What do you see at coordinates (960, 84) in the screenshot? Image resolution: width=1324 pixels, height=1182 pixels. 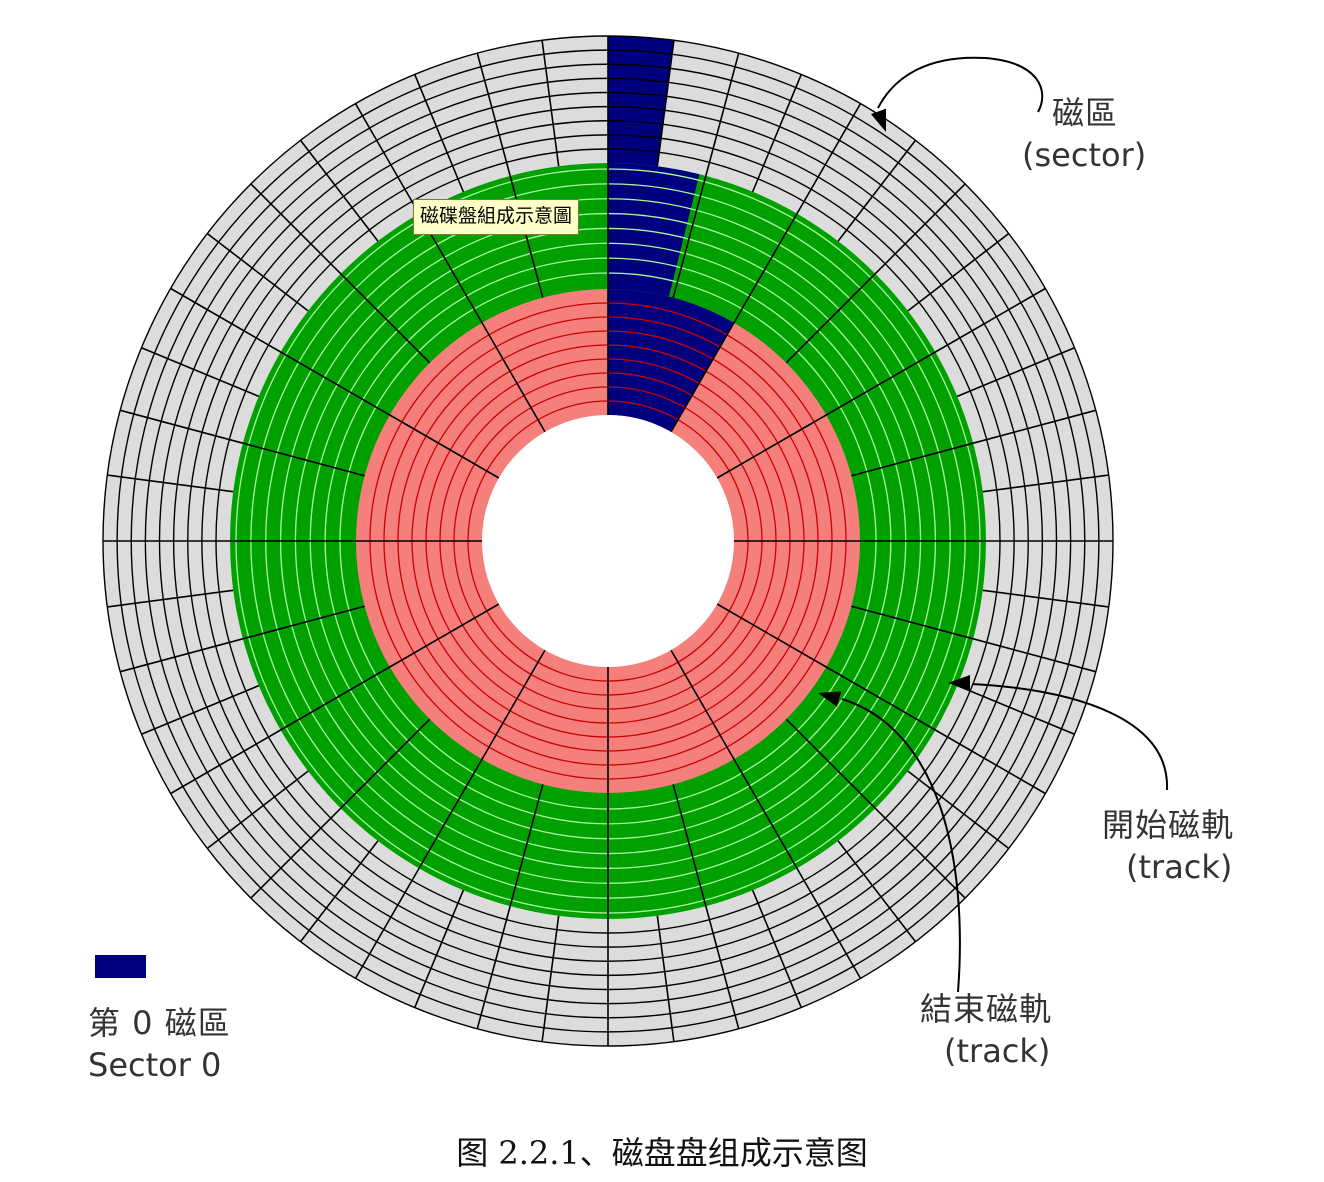 I see `sector-arrow-line` at bounding box center [960, 84].